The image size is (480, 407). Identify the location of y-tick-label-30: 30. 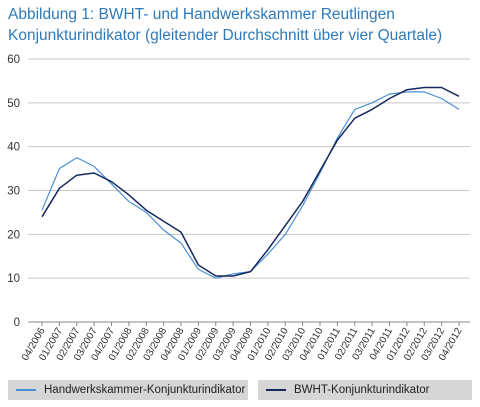
(13, 192).